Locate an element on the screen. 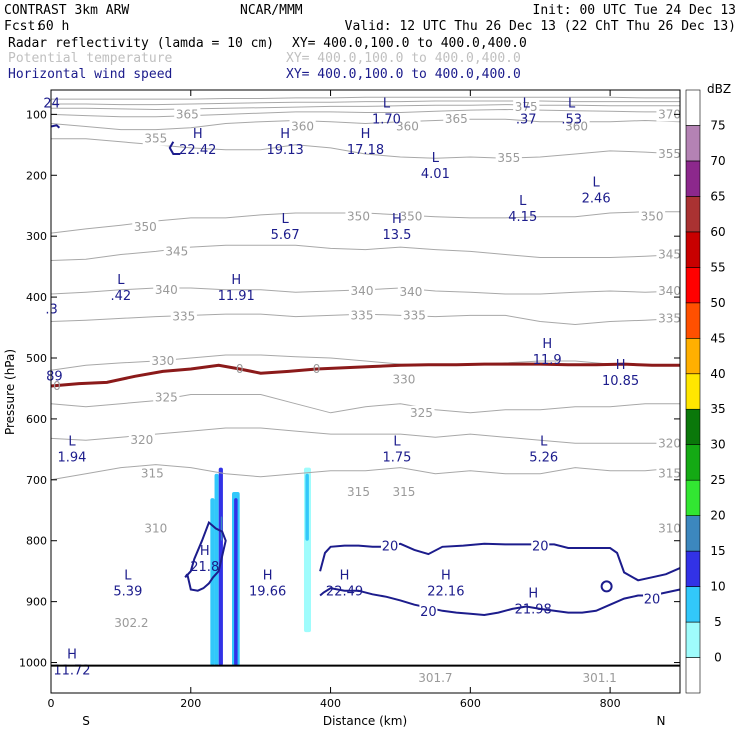 This screenshot has width=740, height=740. extremum-low: L5.39 is located at coordinates (127, 583).